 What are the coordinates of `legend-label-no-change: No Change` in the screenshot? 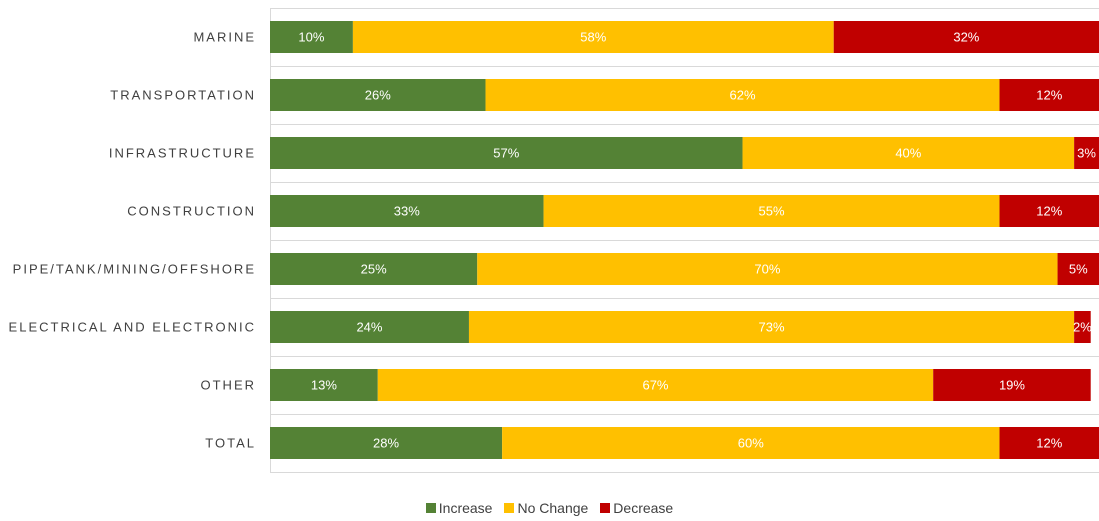 It's located at (553, 508).